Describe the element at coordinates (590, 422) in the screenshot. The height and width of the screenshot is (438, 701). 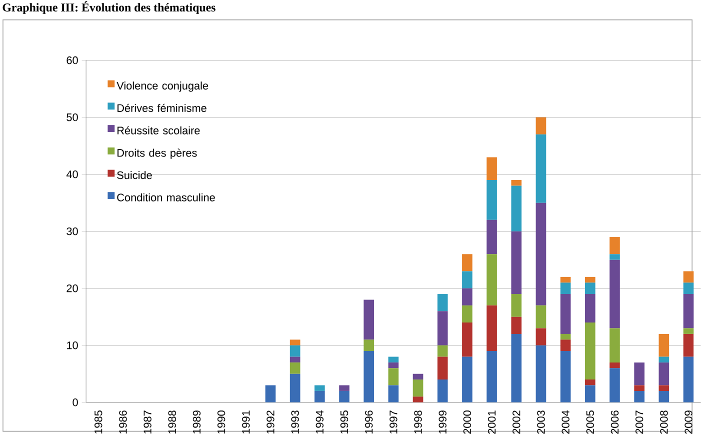
I see `x-tick-label: 2005` at that location.